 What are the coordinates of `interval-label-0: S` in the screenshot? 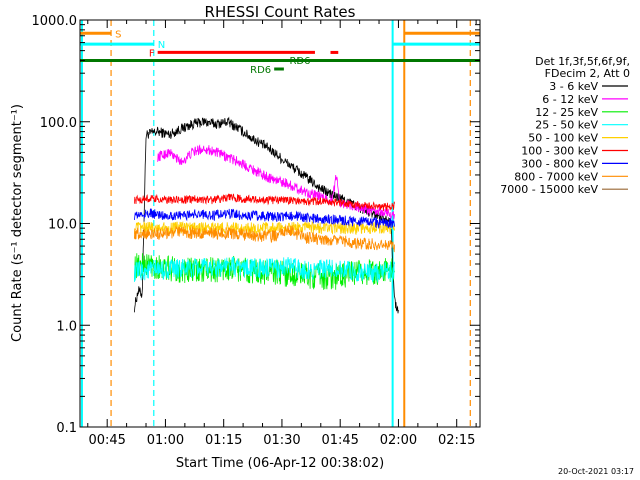 It's located at (118, 34).